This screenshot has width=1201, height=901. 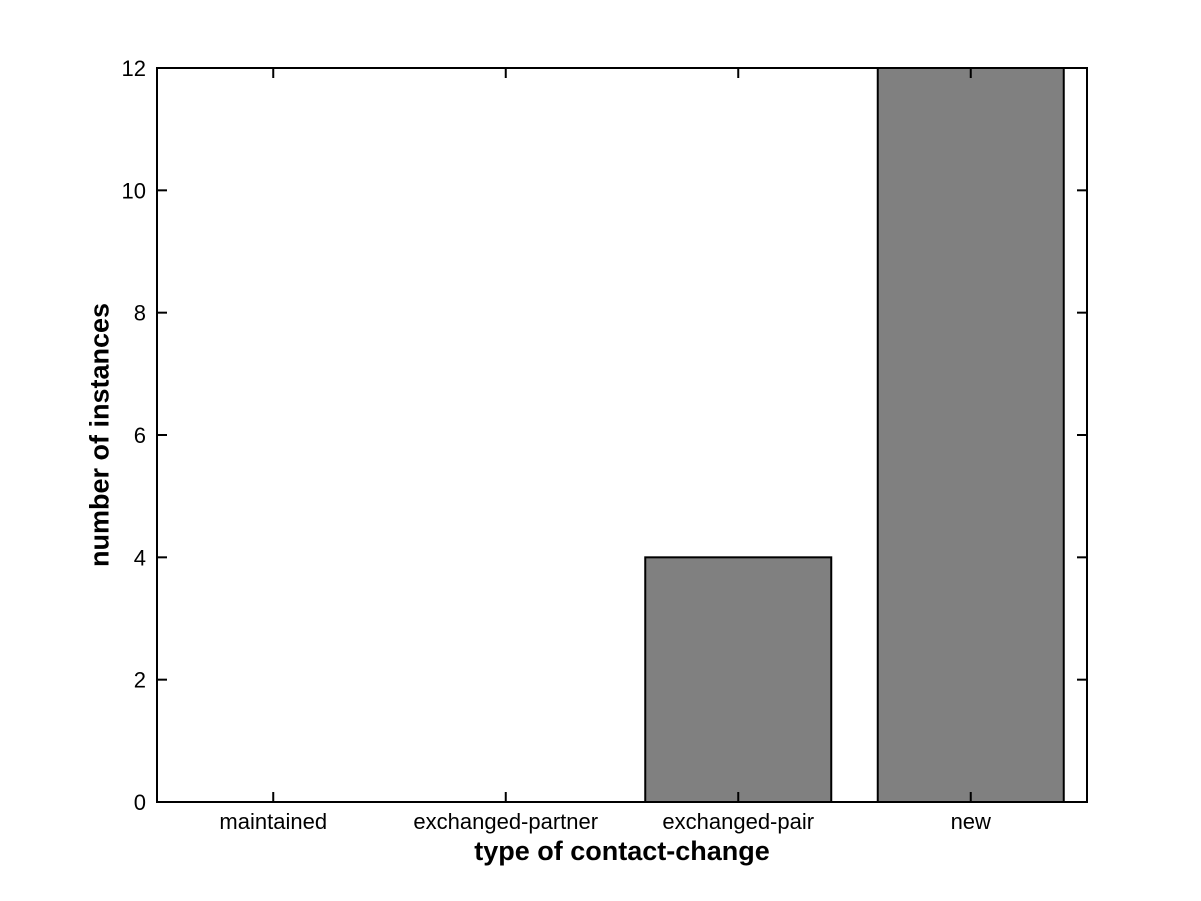 What do you see at coordinates (971, 821) in the screenshot?
I see `x-tick-label: new` at bounding box center [971, 821].